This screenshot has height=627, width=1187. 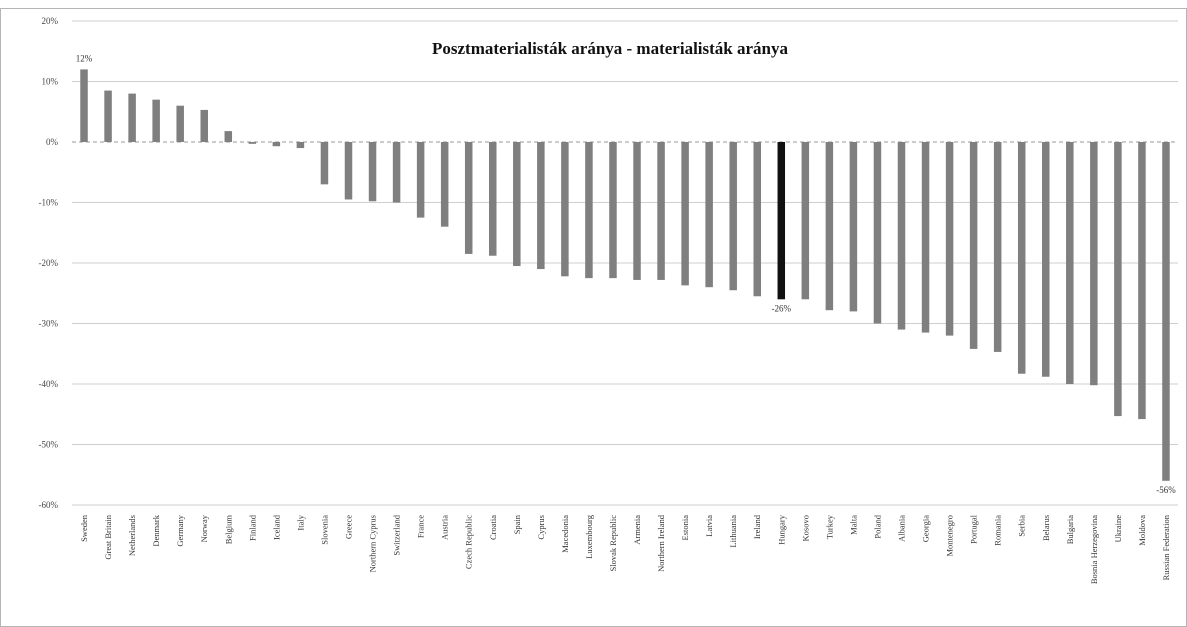 I want to click on category-label: Estonia, so click(x=685, y=528).